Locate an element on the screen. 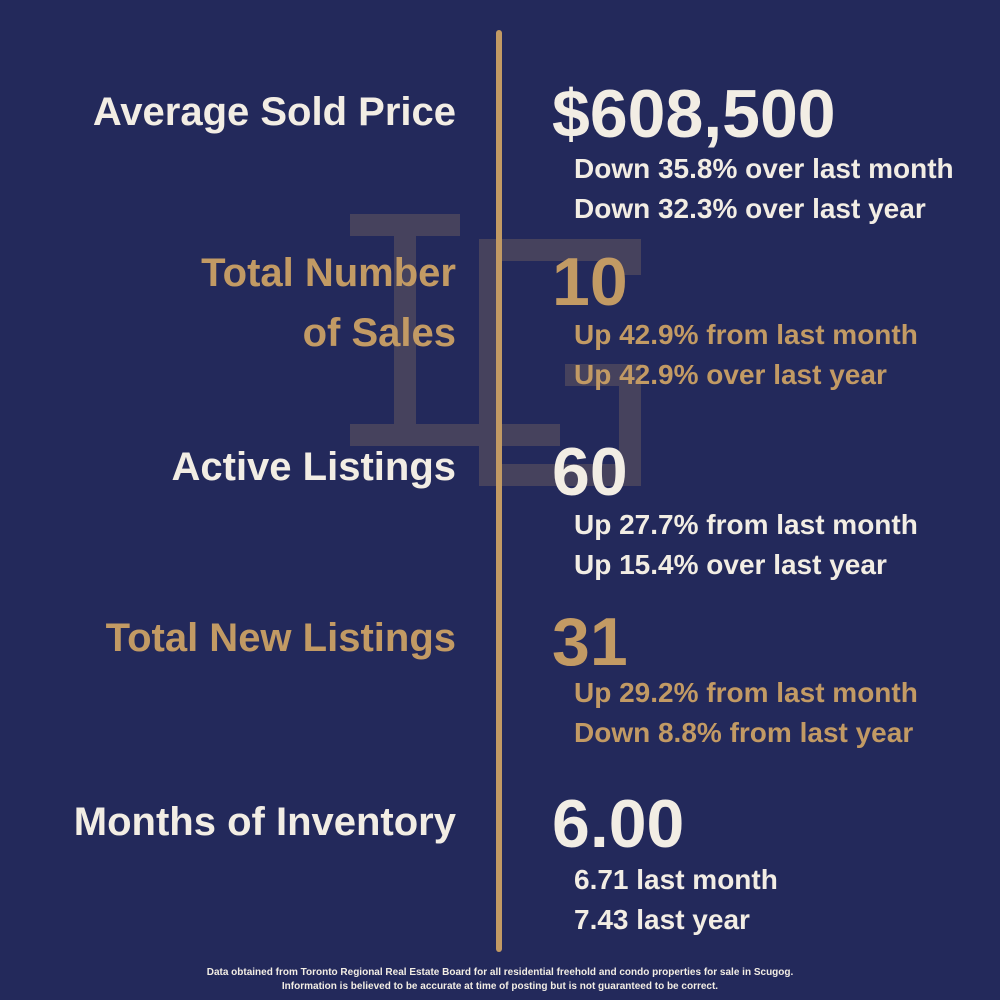  detail-months-of-inventory-year: 7.43 last year is located at coordinates (662, 919).